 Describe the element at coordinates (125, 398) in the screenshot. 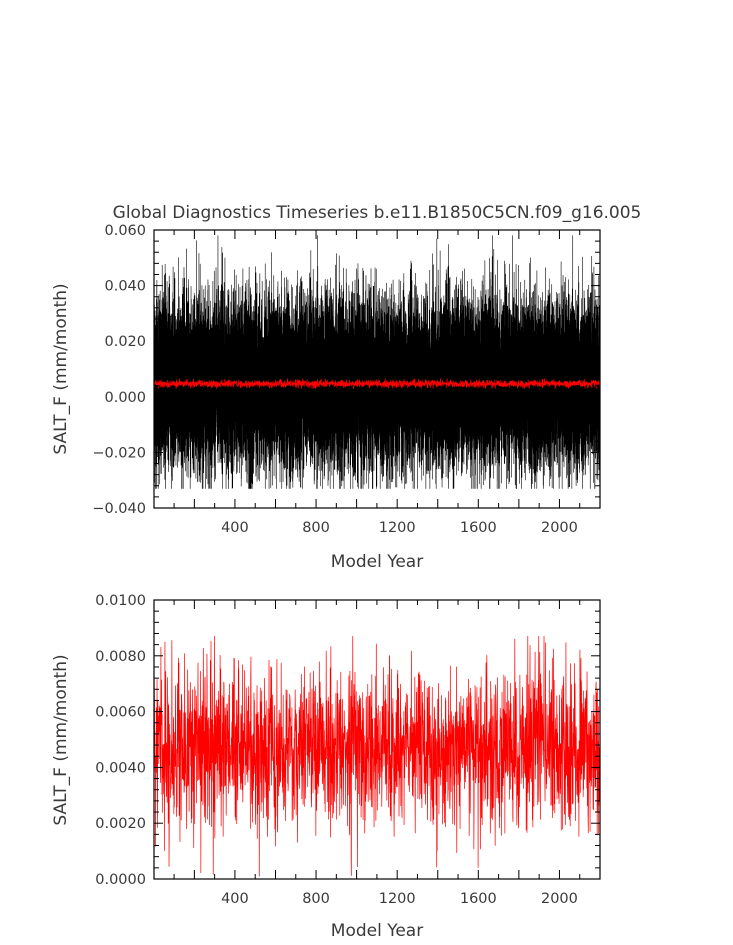

I see `y-tick-label: 0.000` at that location.